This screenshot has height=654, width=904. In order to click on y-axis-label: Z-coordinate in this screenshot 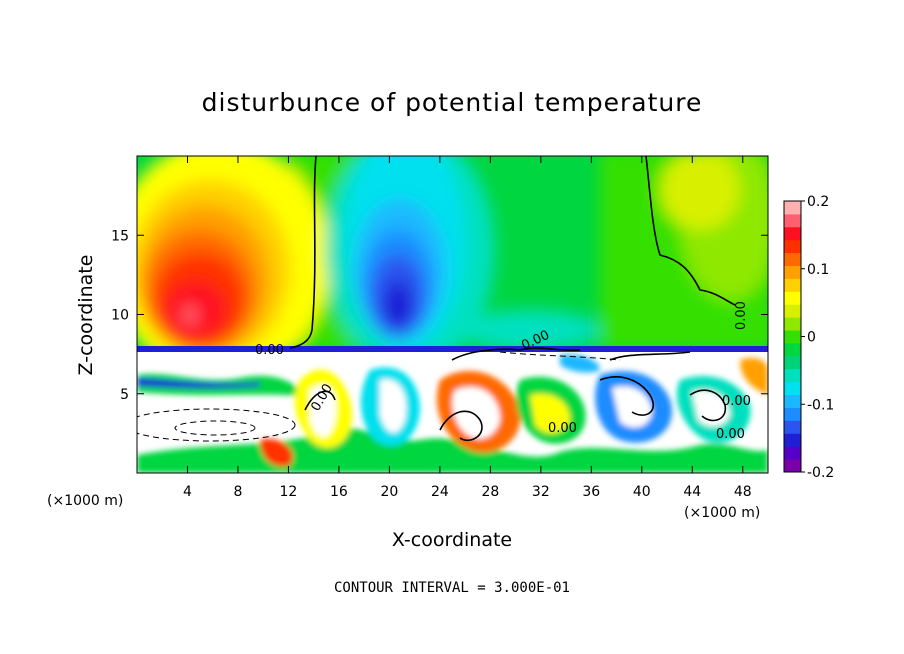, I will do `click(86, 315)`.